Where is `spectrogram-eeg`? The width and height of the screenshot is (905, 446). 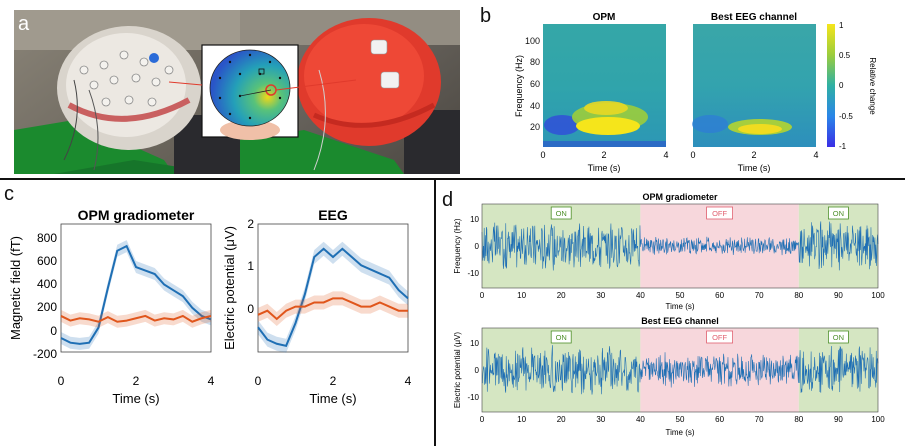 spectrogram-eeg is located at coordinates (754, 85).